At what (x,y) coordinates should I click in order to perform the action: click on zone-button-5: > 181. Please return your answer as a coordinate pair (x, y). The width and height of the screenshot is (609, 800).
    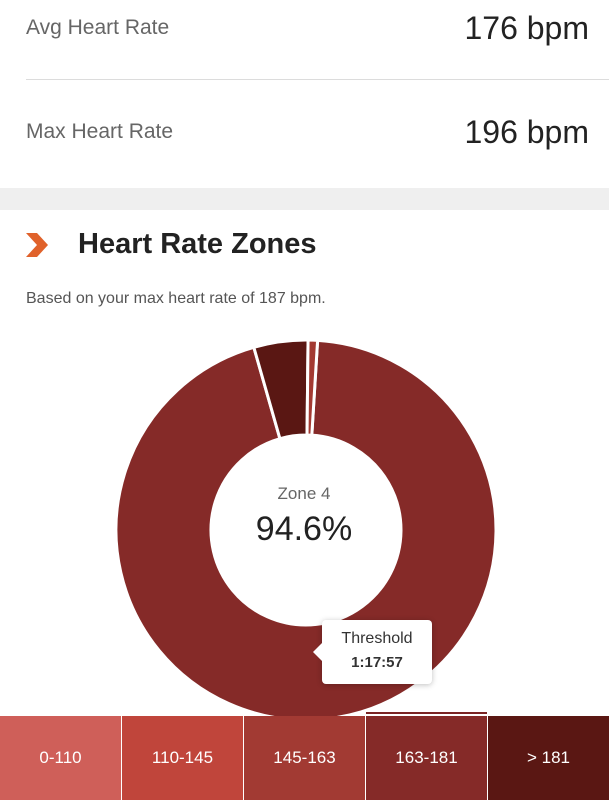
    Looking at the image, I should click on (548, 758).